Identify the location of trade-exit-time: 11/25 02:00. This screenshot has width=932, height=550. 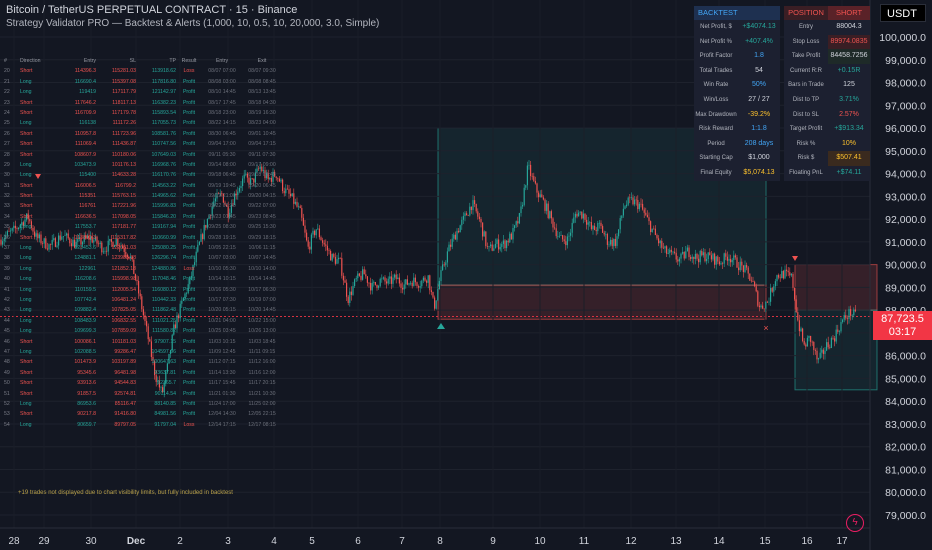
(262, 403).